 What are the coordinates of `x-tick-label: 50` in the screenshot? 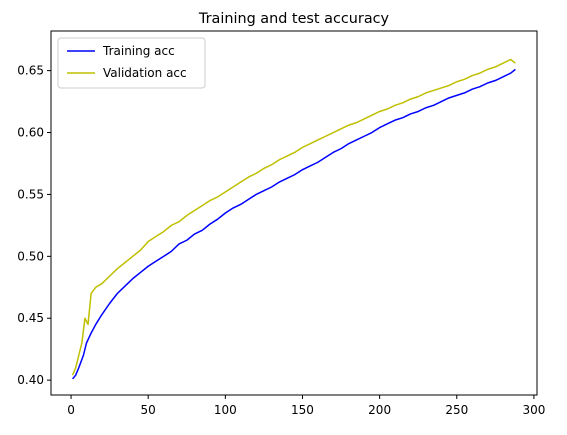 It's located at (148, 410).